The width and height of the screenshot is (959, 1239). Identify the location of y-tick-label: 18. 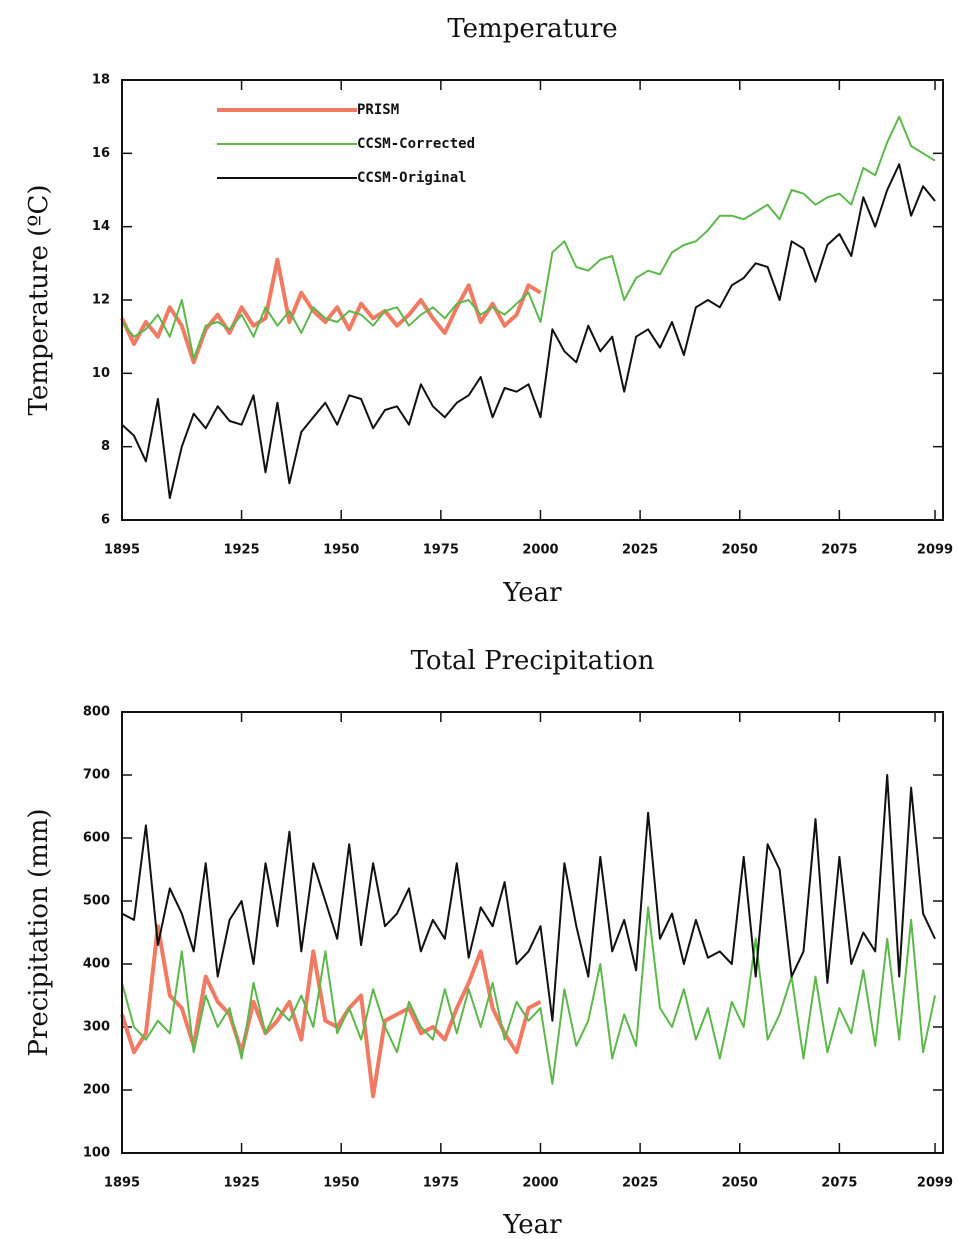
(101, 80).